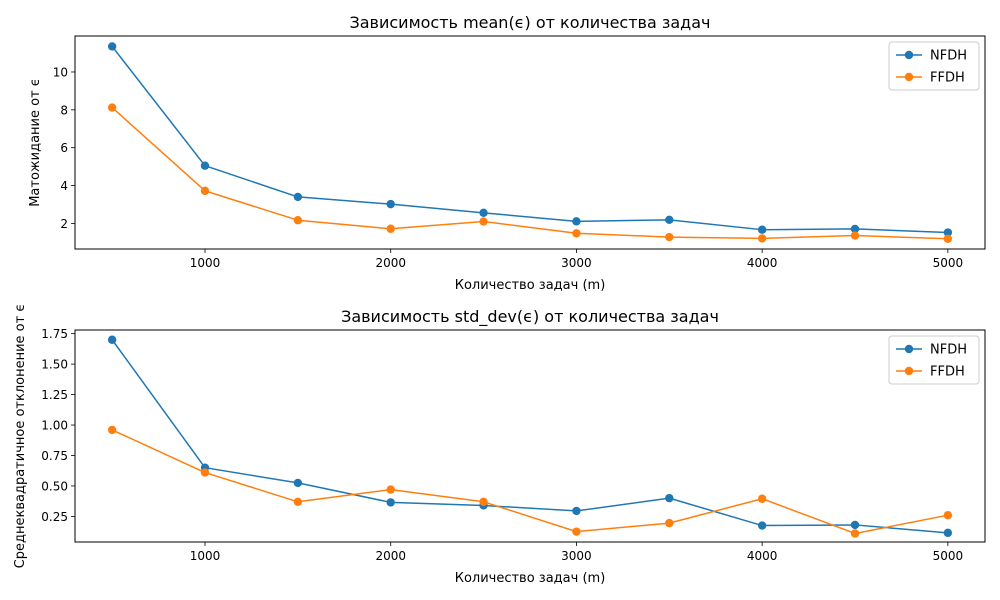  I want to click on series-line-ffdh, so click(530, 482).